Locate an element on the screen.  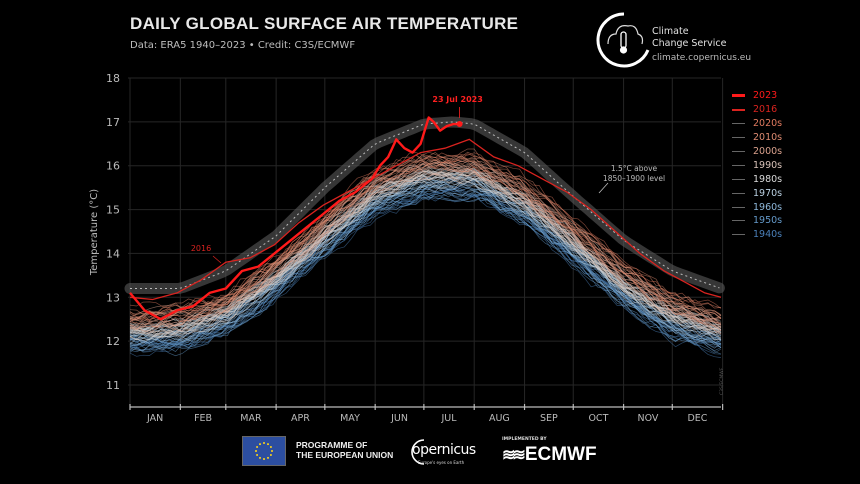
copernicus-arc-icon is located at coordinates (418, 452).